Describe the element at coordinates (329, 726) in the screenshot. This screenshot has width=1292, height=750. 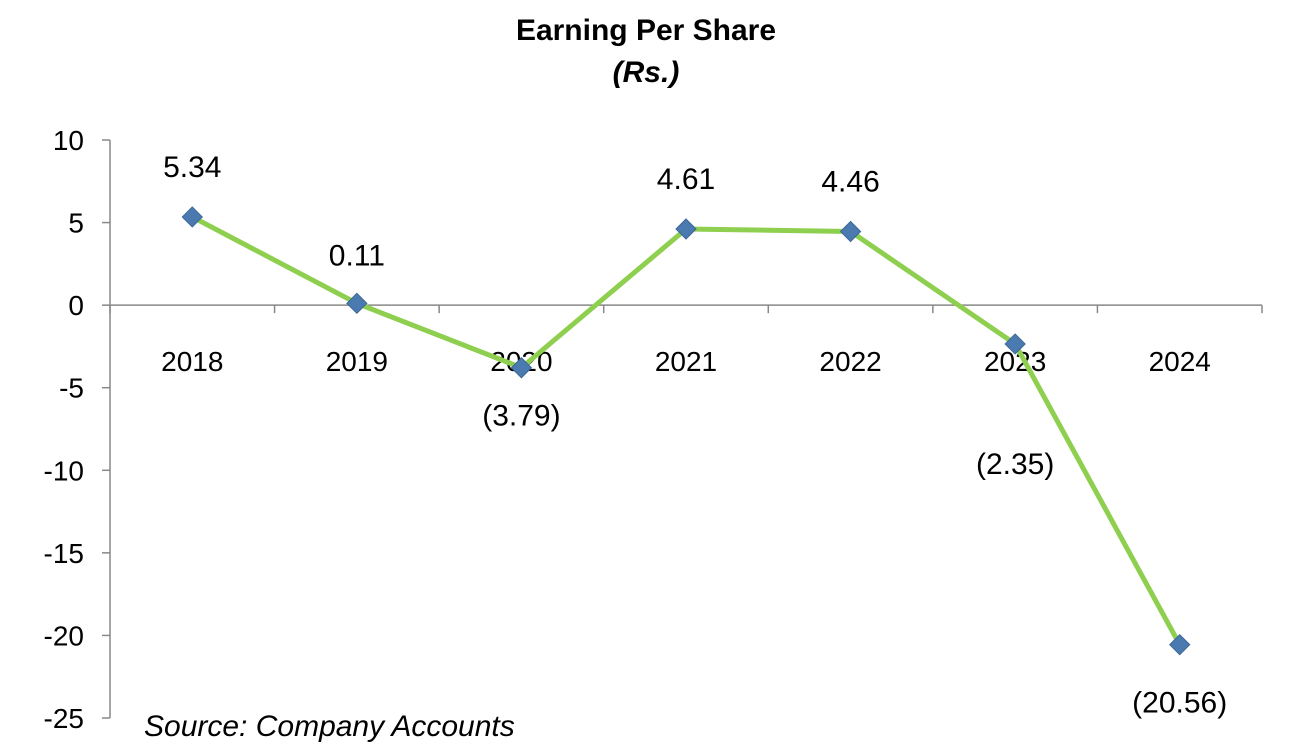
I see `source-note: Source: Company Accounts` at that location.